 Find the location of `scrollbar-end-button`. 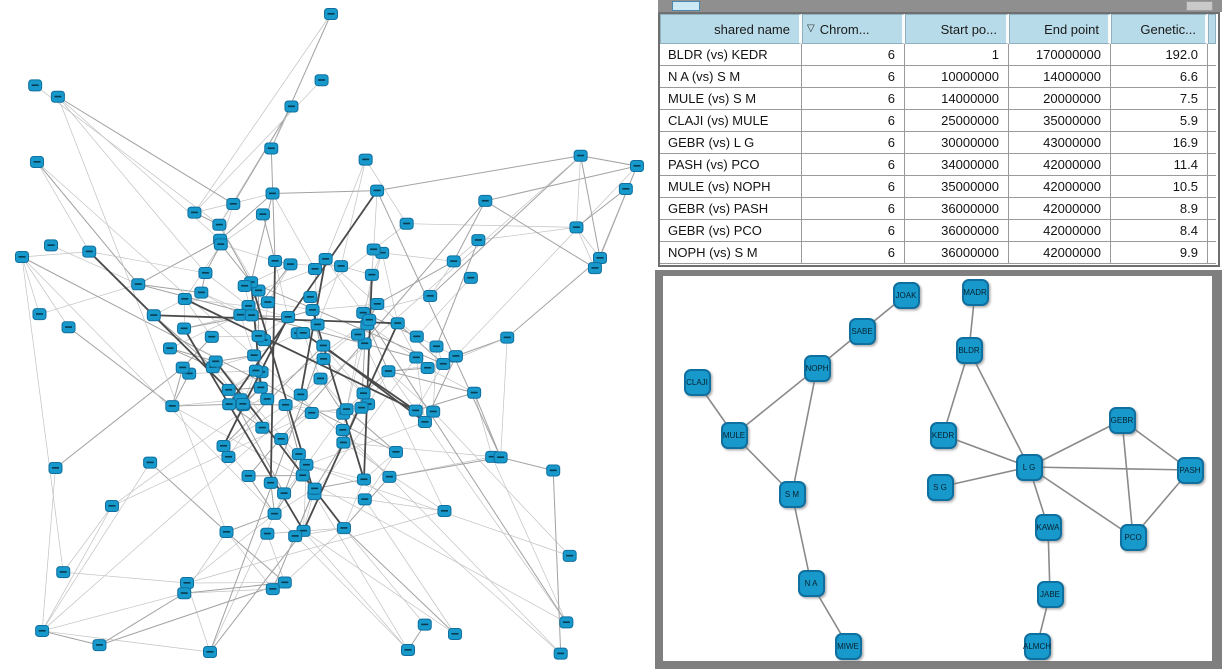

scrollbar-end-button is located at coordinates (1199, 6).